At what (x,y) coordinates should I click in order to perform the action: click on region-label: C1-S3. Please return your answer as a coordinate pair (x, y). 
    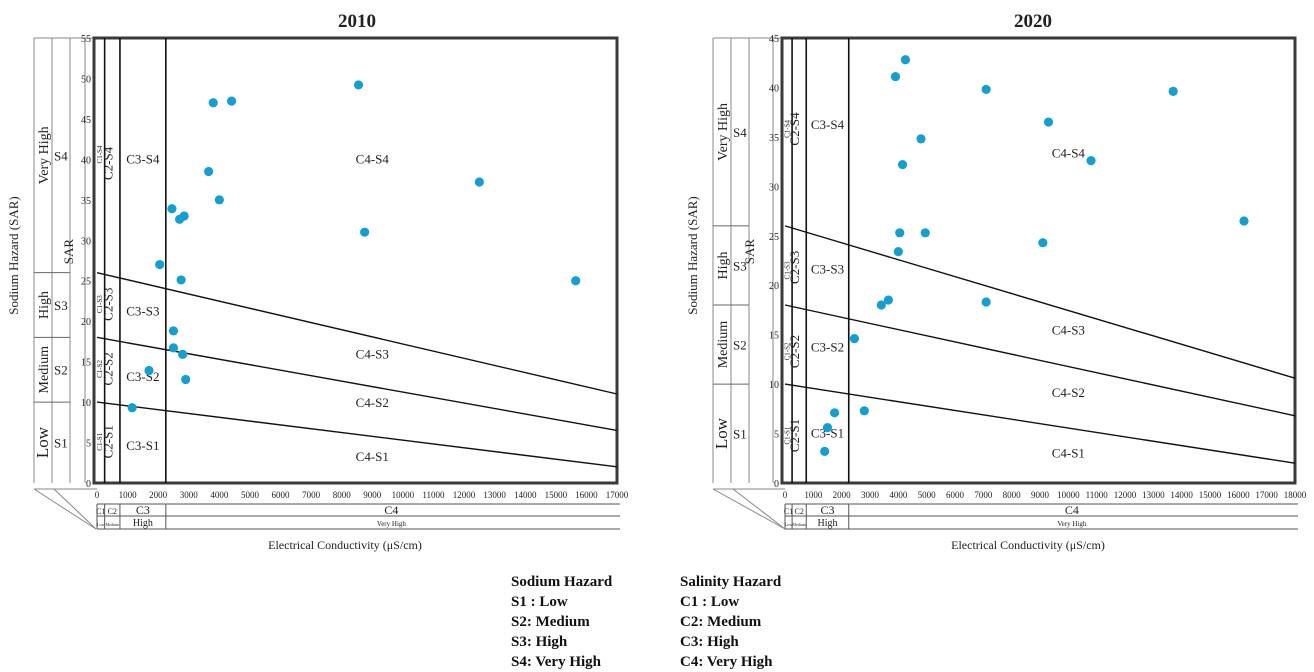
    Looking at the image, I should click on (788, 270).